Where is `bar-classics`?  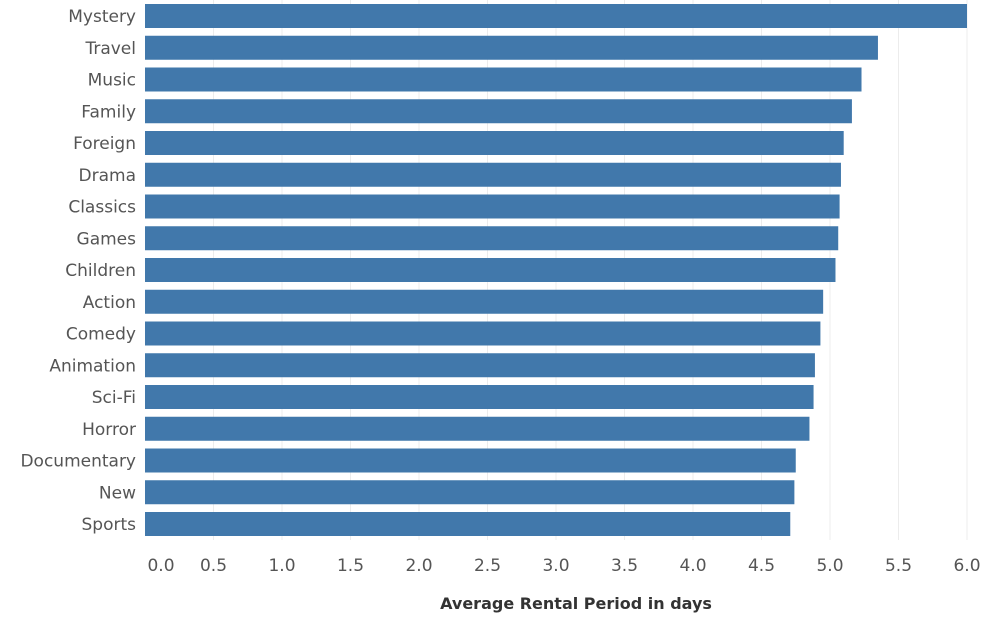
bar-classics is located at coordinates (492, 206).